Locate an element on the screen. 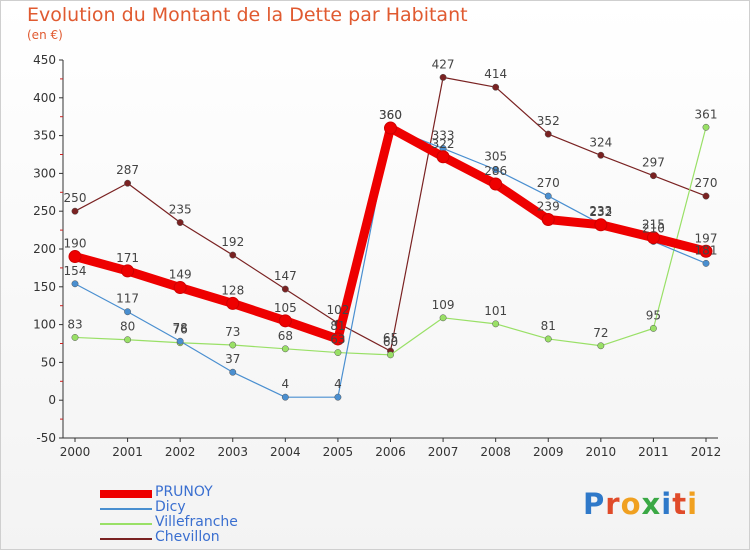  logo-letter: P is located at coordinates (594, 504).